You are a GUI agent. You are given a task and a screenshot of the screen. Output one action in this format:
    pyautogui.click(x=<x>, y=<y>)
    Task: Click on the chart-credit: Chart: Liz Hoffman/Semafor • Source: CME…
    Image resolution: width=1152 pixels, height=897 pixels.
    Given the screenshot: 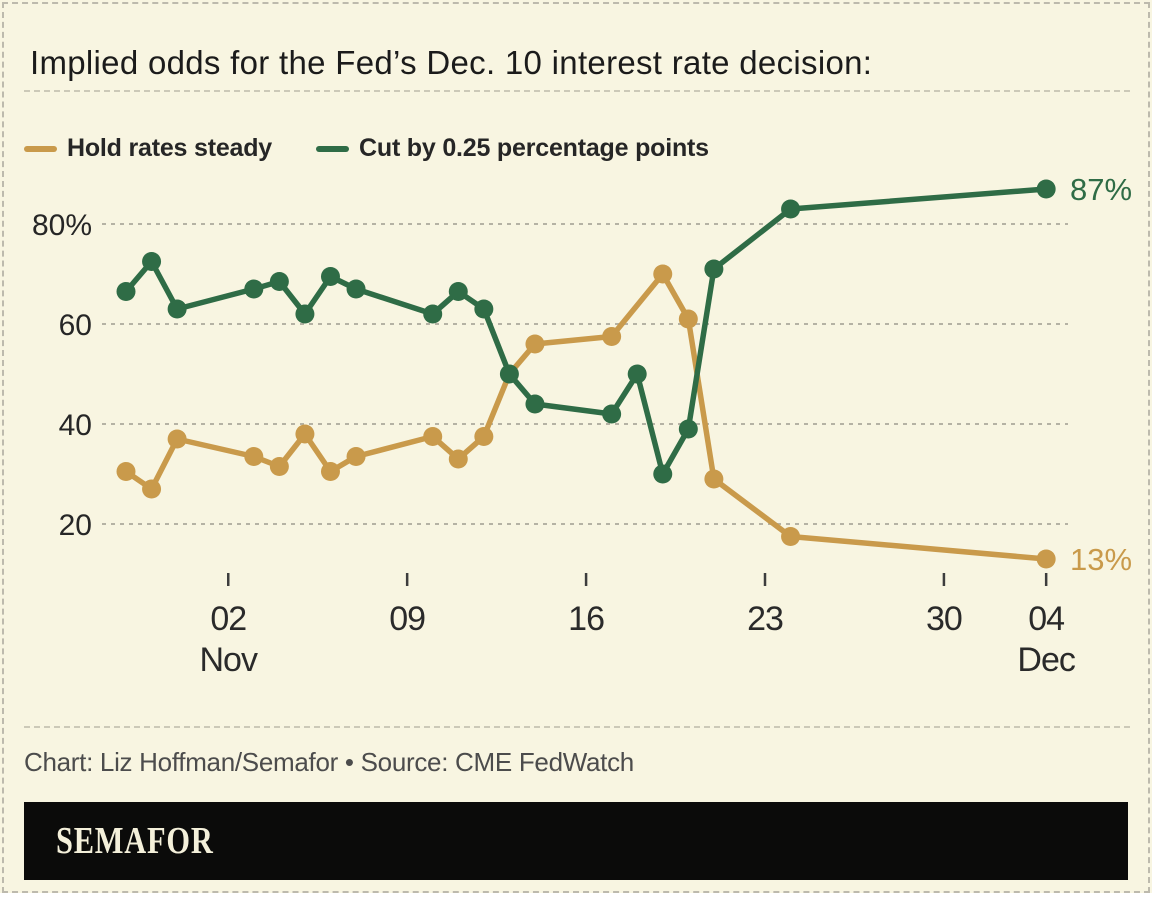 What is the action you would take?
    pyautogui.click(x=329, y=762)
    